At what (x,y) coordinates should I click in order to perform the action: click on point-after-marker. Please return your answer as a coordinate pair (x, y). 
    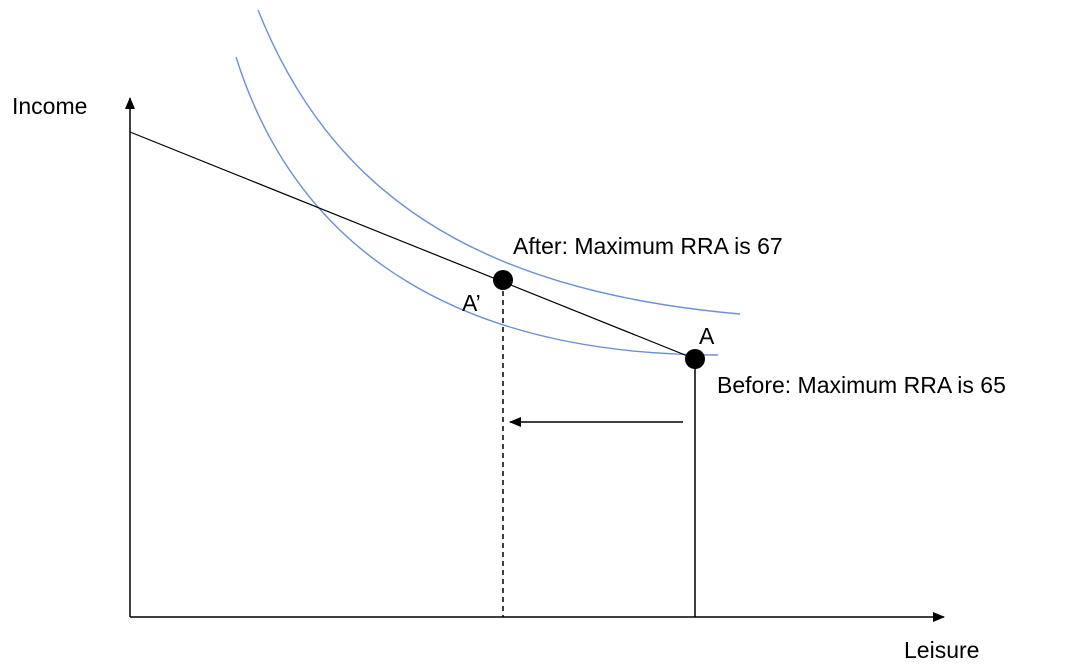
    Looking at the image, I should click on (503, 280).